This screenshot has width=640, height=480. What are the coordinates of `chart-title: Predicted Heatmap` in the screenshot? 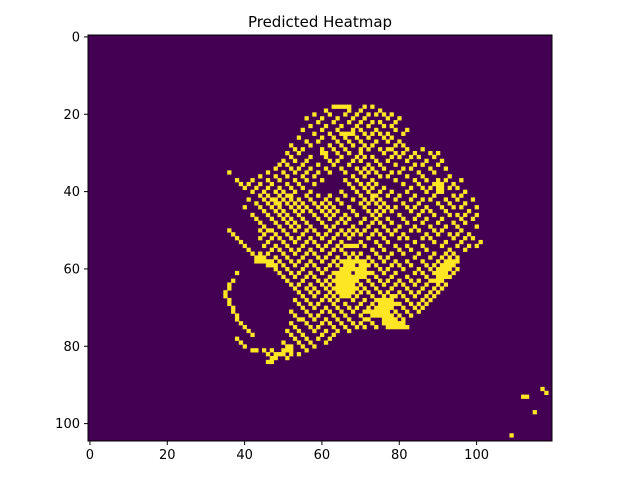 It's located at (320, 22).